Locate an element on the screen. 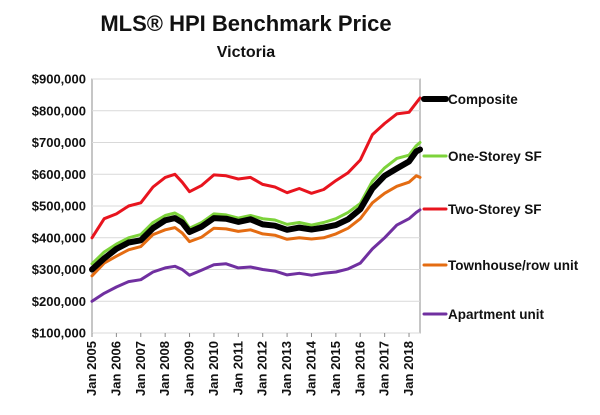  x-tick-label: Jan 2007 is located at coordinates (140, 368).